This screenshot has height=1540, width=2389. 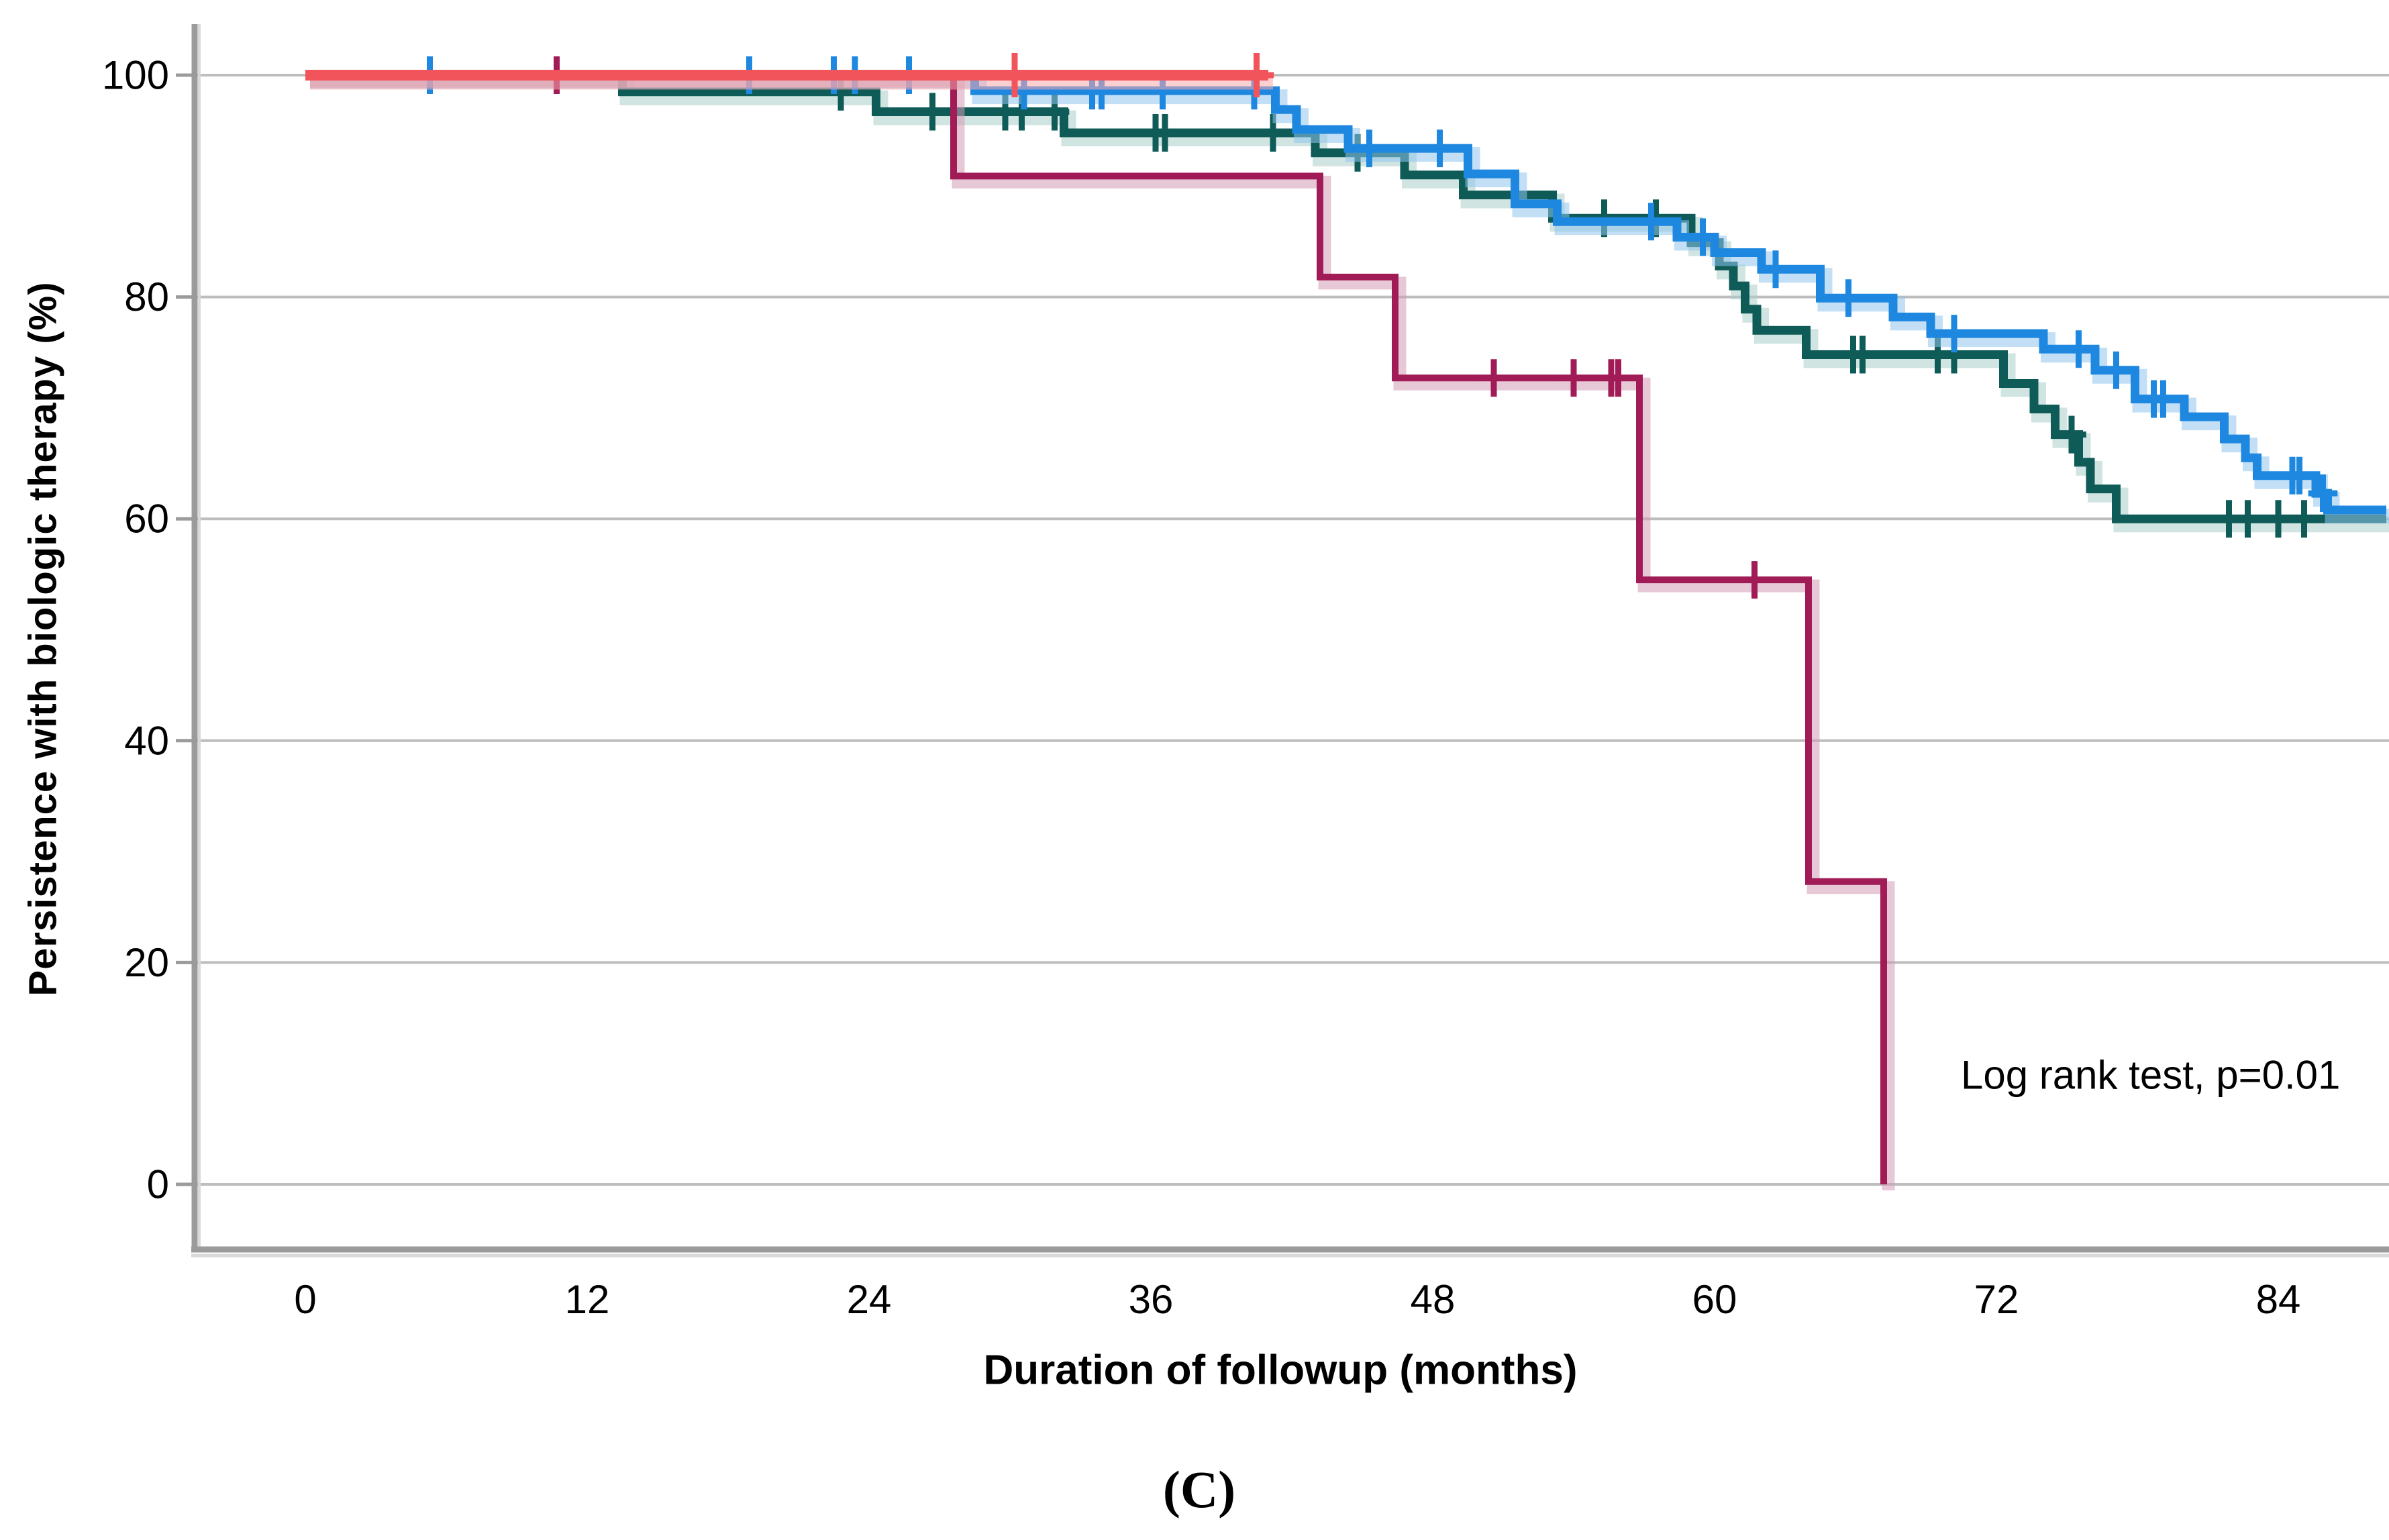 What do you see at coordinates (1997, 1299) in the screenshot?
I see `x-tick-label: 72` at bounding box center [1997, 1299].